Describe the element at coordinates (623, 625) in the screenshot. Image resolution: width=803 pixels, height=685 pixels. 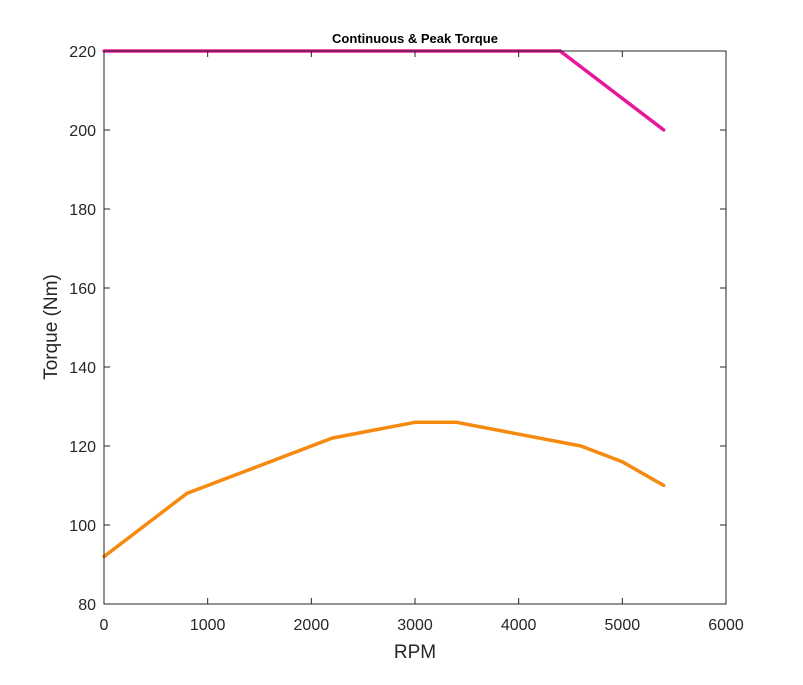
I see `x-tick-label: 5000` at that location.